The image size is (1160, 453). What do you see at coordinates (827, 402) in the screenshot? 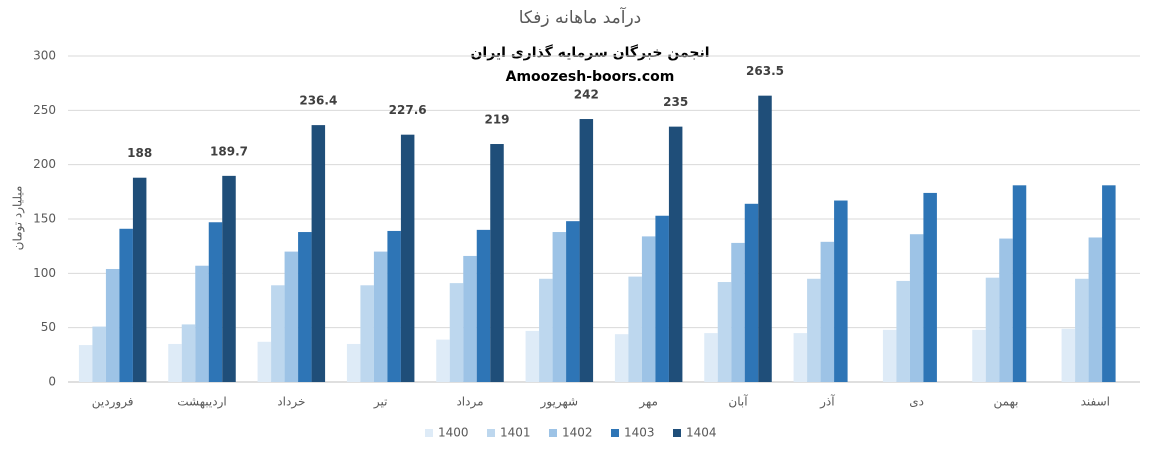
I see `x-tick-label: آذر` at bounding box center [827, 402].